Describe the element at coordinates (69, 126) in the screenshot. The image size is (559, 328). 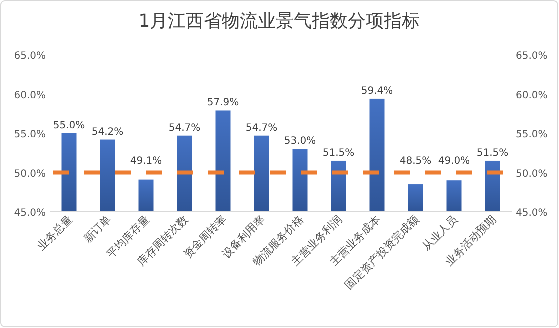
I see `data-label: 55.0%` at that location.